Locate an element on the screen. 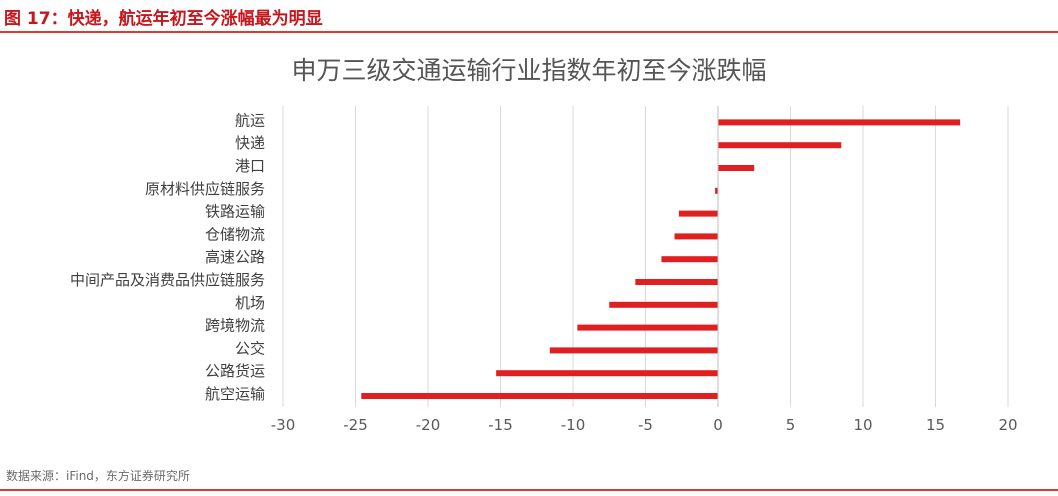  chart-title: 申万三级交通运输行业指数年初至今涨跌幅 is located at coordinates (528, 70).